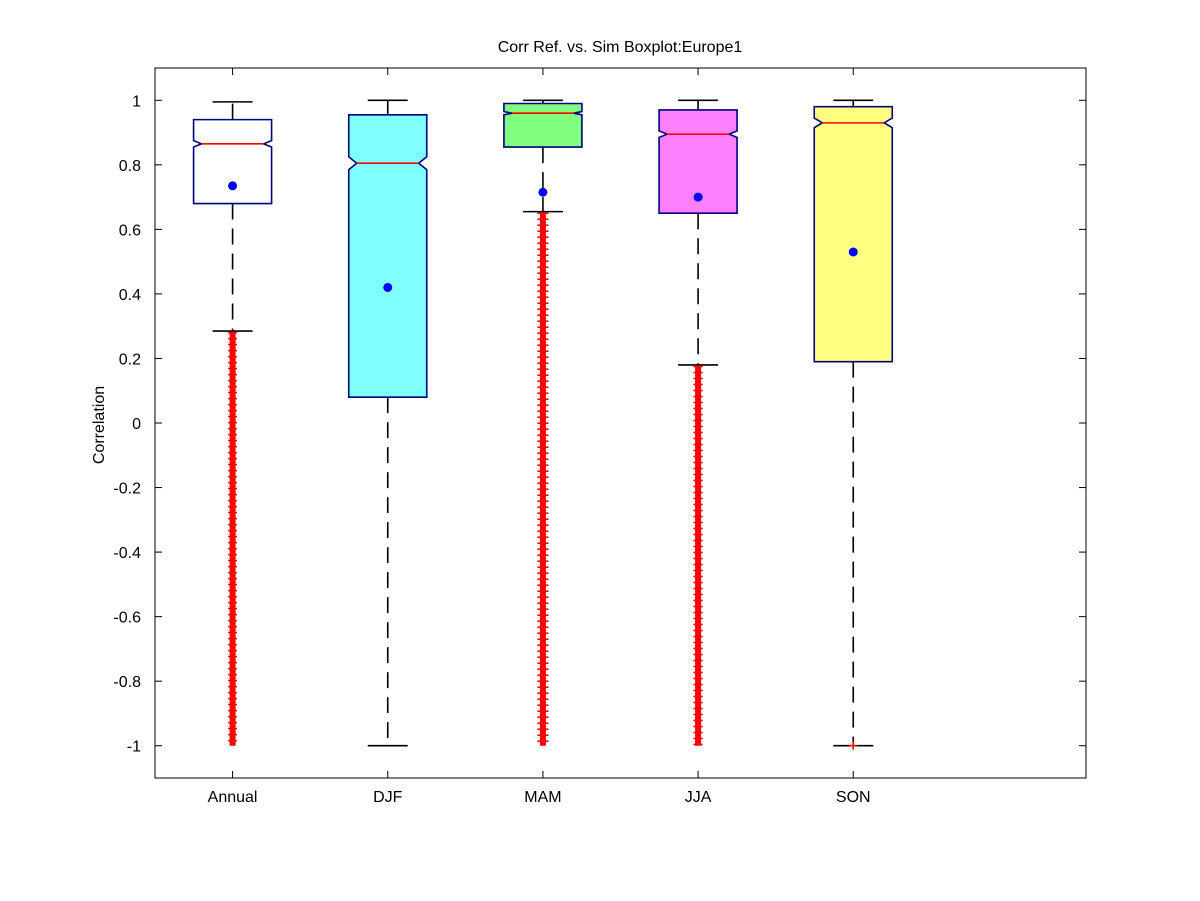 The image size is (1200, 901). Describe the element at coordinates (698, 797) in the screenshot. I see `x-tick-label: JJA` at that location.